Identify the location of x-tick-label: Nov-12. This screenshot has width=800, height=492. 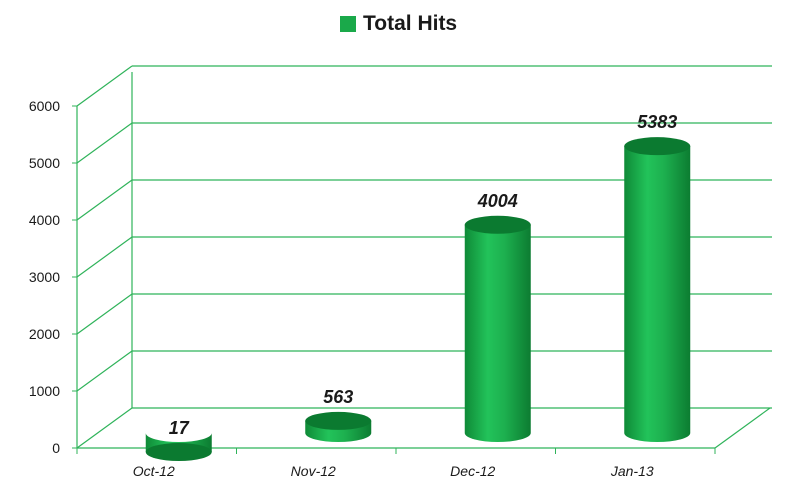
(313, 471).